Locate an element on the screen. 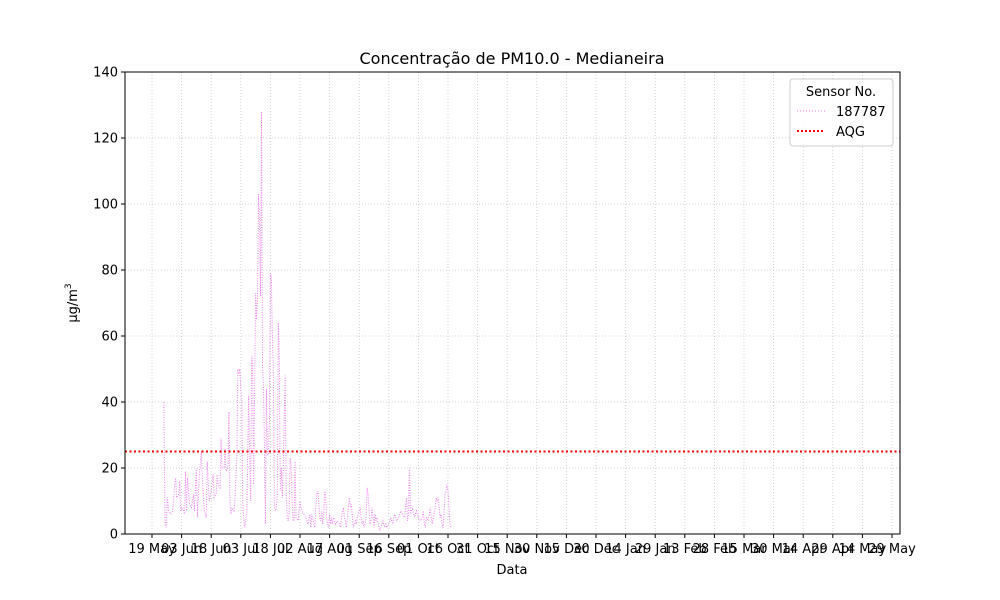 Image resolution: width=1000 pixels, height=600 pixels. y-tick-label: 100 is located at coordinates (105, 205).